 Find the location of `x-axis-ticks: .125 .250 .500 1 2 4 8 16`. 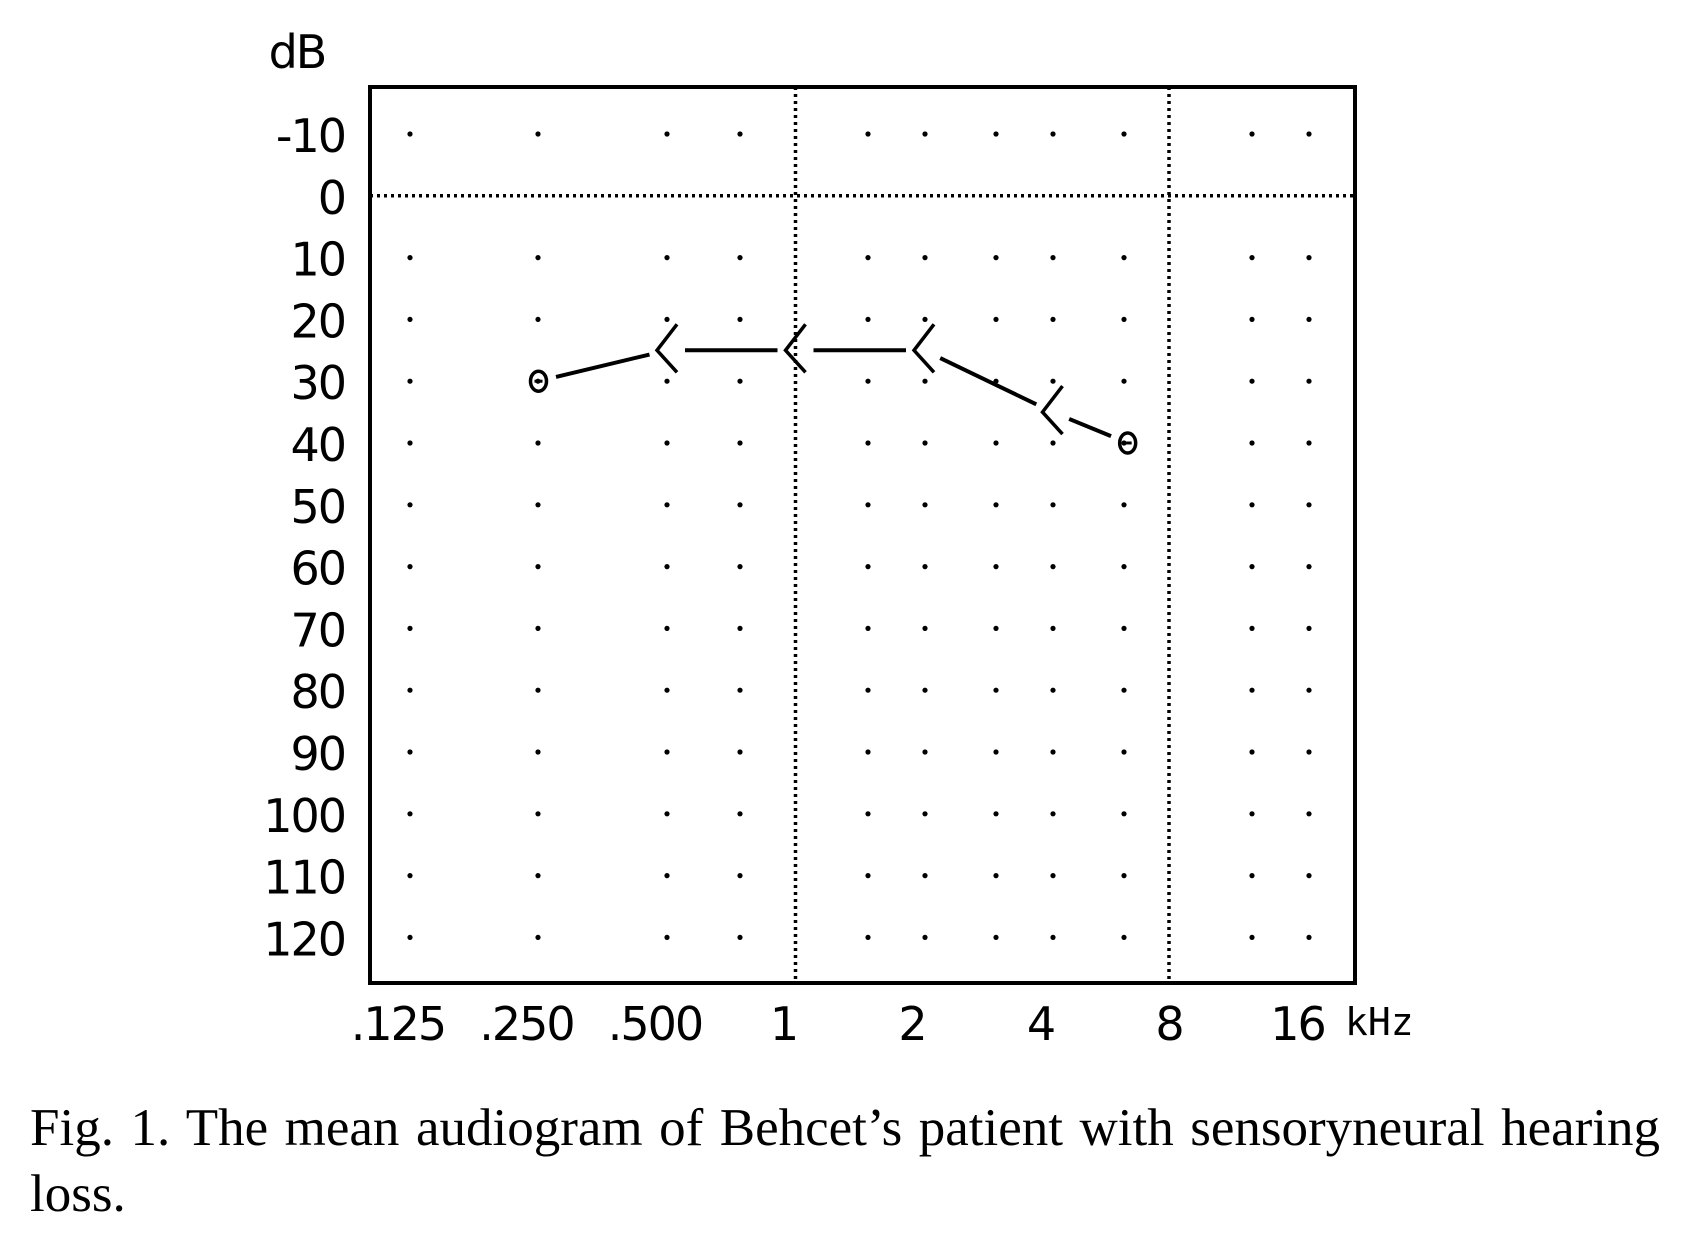

x-axis-ticks: .125 .250 .500 1 2 4 8 16 is located at coordinates (839, 1024).